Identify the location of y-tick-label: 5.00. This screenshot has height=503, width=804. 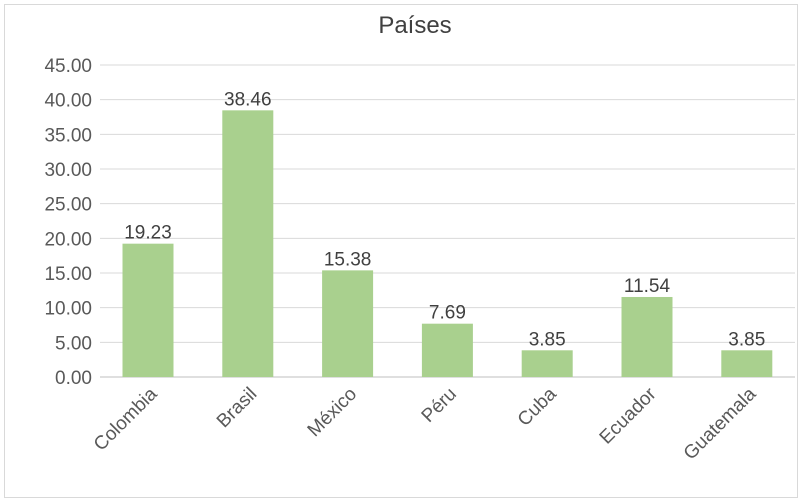
(73, 343).